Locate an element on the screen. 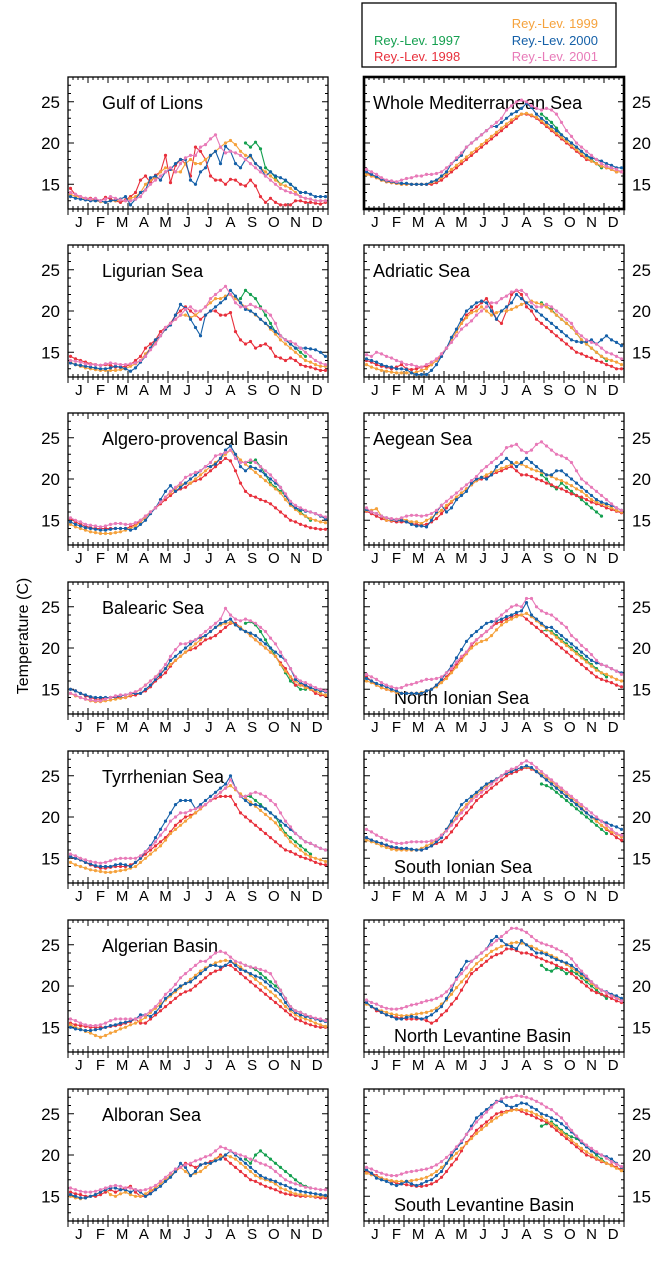 The width and height of the screenshot is (653, 1274). month-label: D is located at coordinates (613, 390).